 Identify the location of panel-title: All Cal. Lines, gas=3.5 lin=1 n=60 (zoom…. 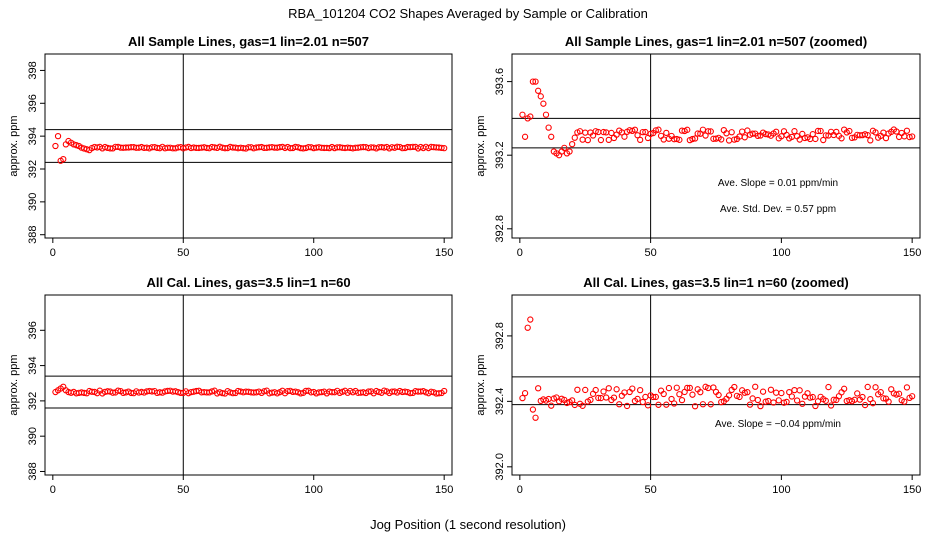
(716, 282).